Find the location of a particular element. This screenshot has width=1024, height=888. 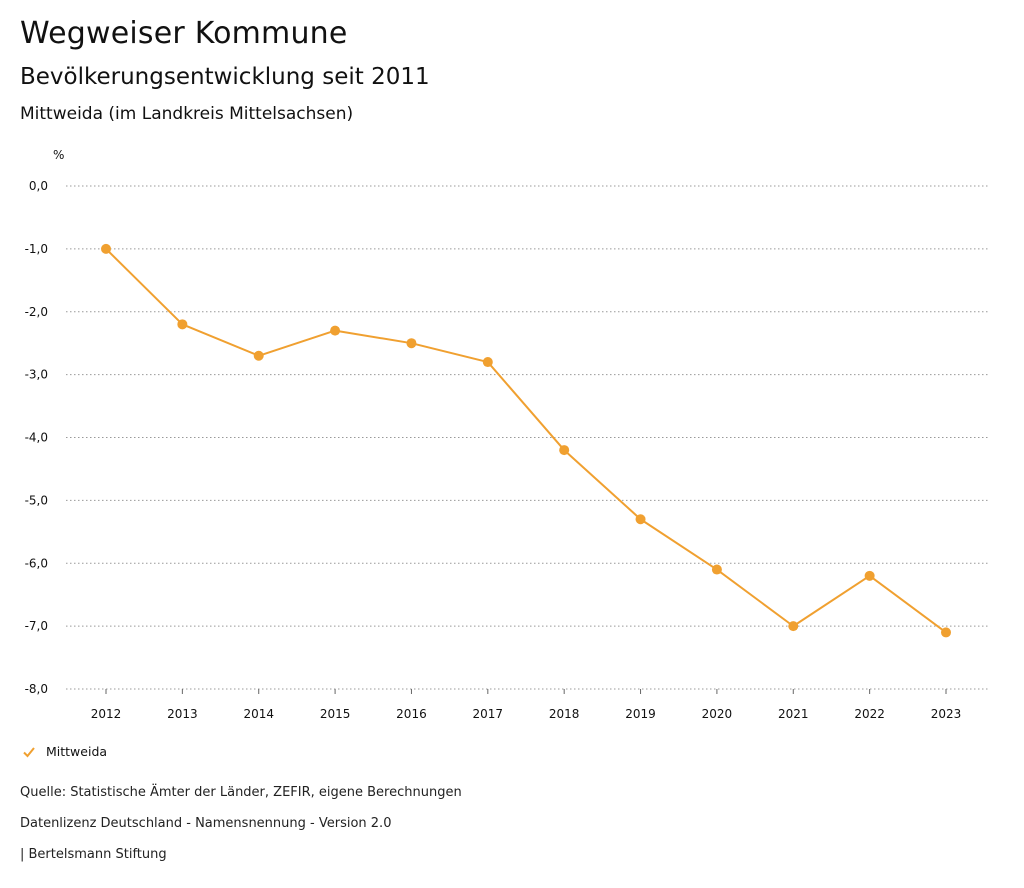

y-tick-label: -4,0 is located at coordinates (36, 438).